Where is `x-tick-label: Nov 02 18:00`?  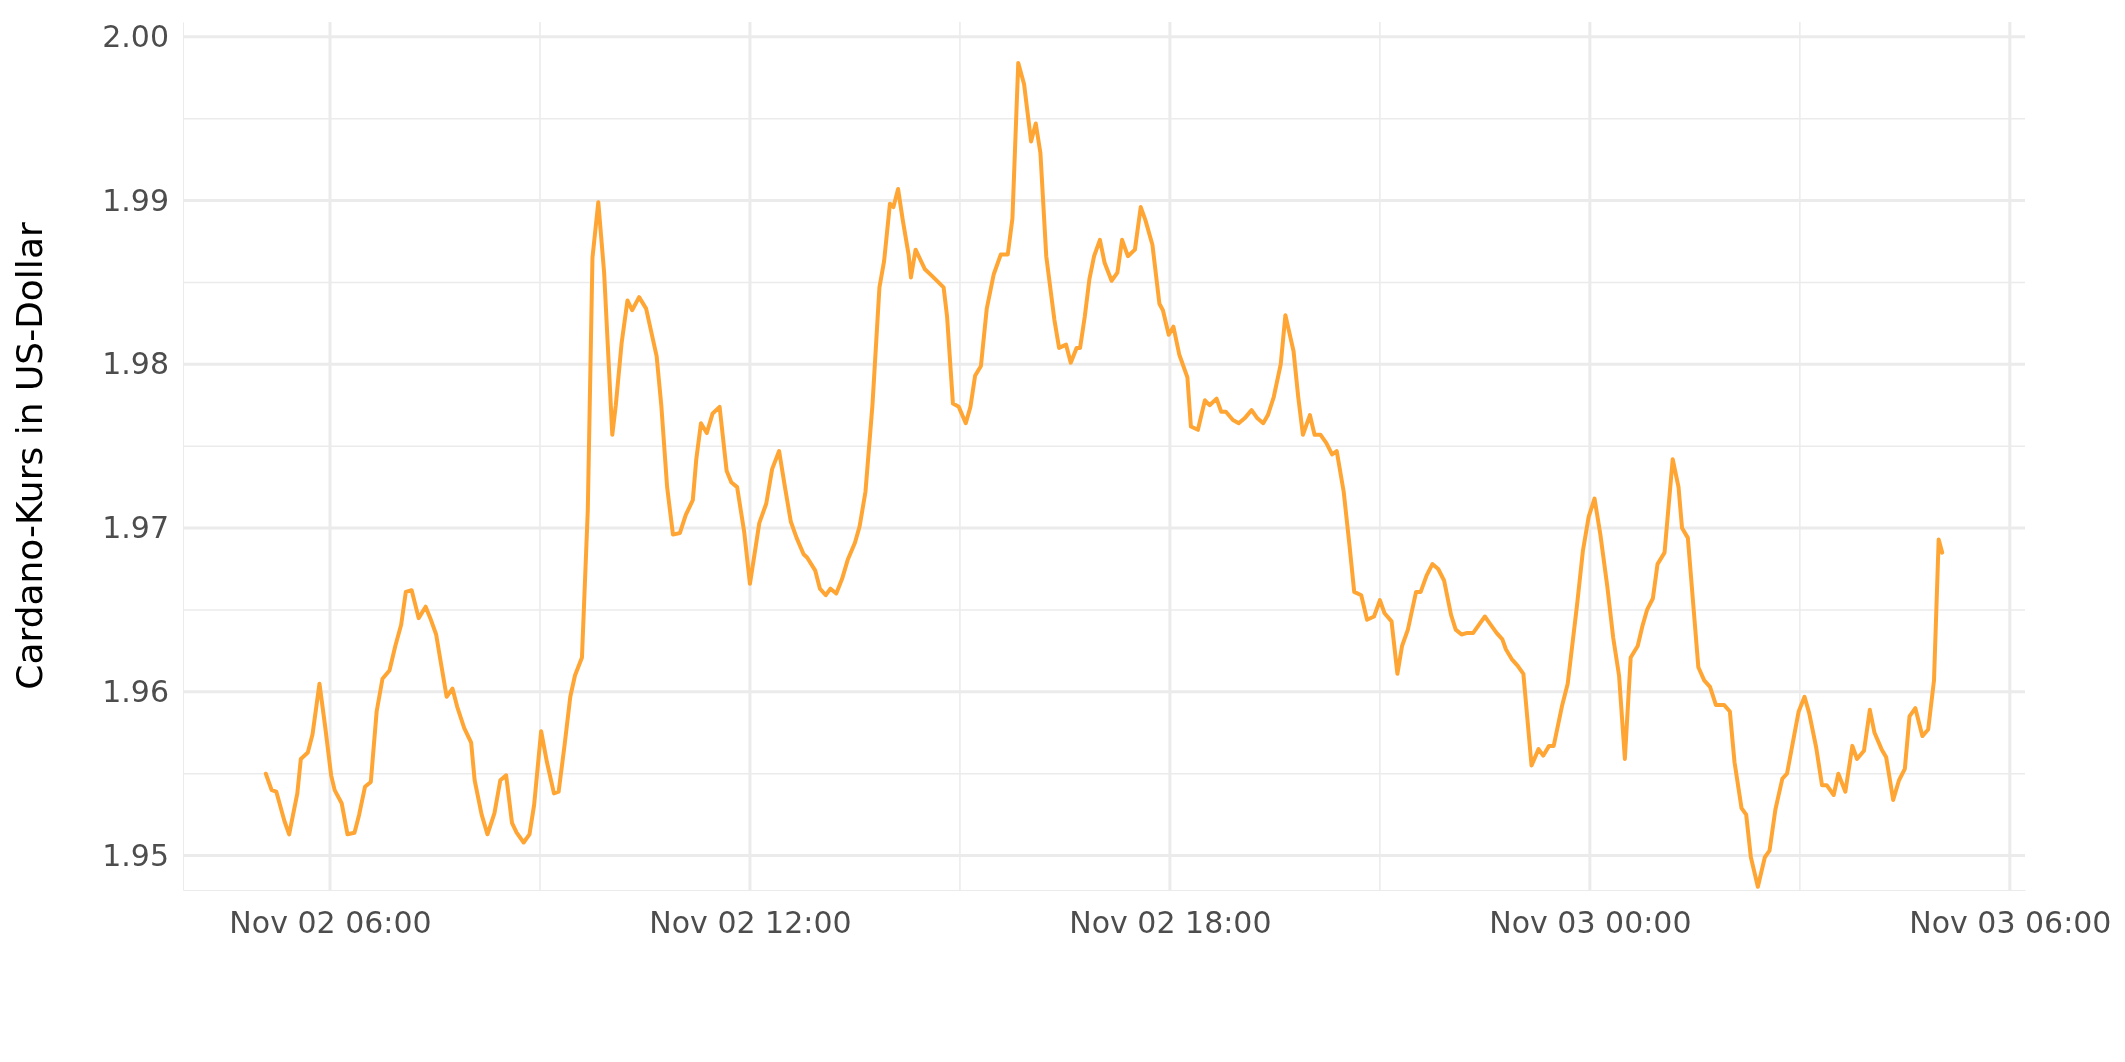 x-tick-label: Nov 02 18:00 is located at coordinates (1170, 923).